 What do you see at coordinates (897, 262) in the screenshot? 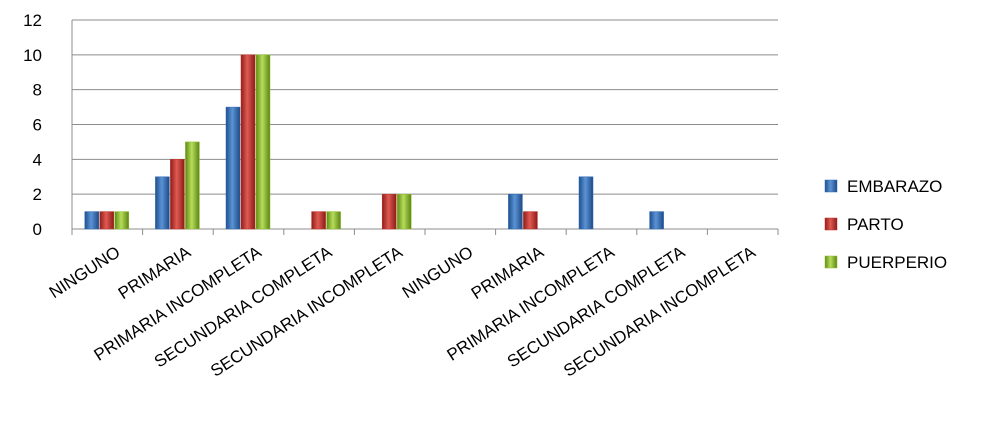
I see `legend-label-puerperio: PUERPERIO` at bounding box center [897, 262].